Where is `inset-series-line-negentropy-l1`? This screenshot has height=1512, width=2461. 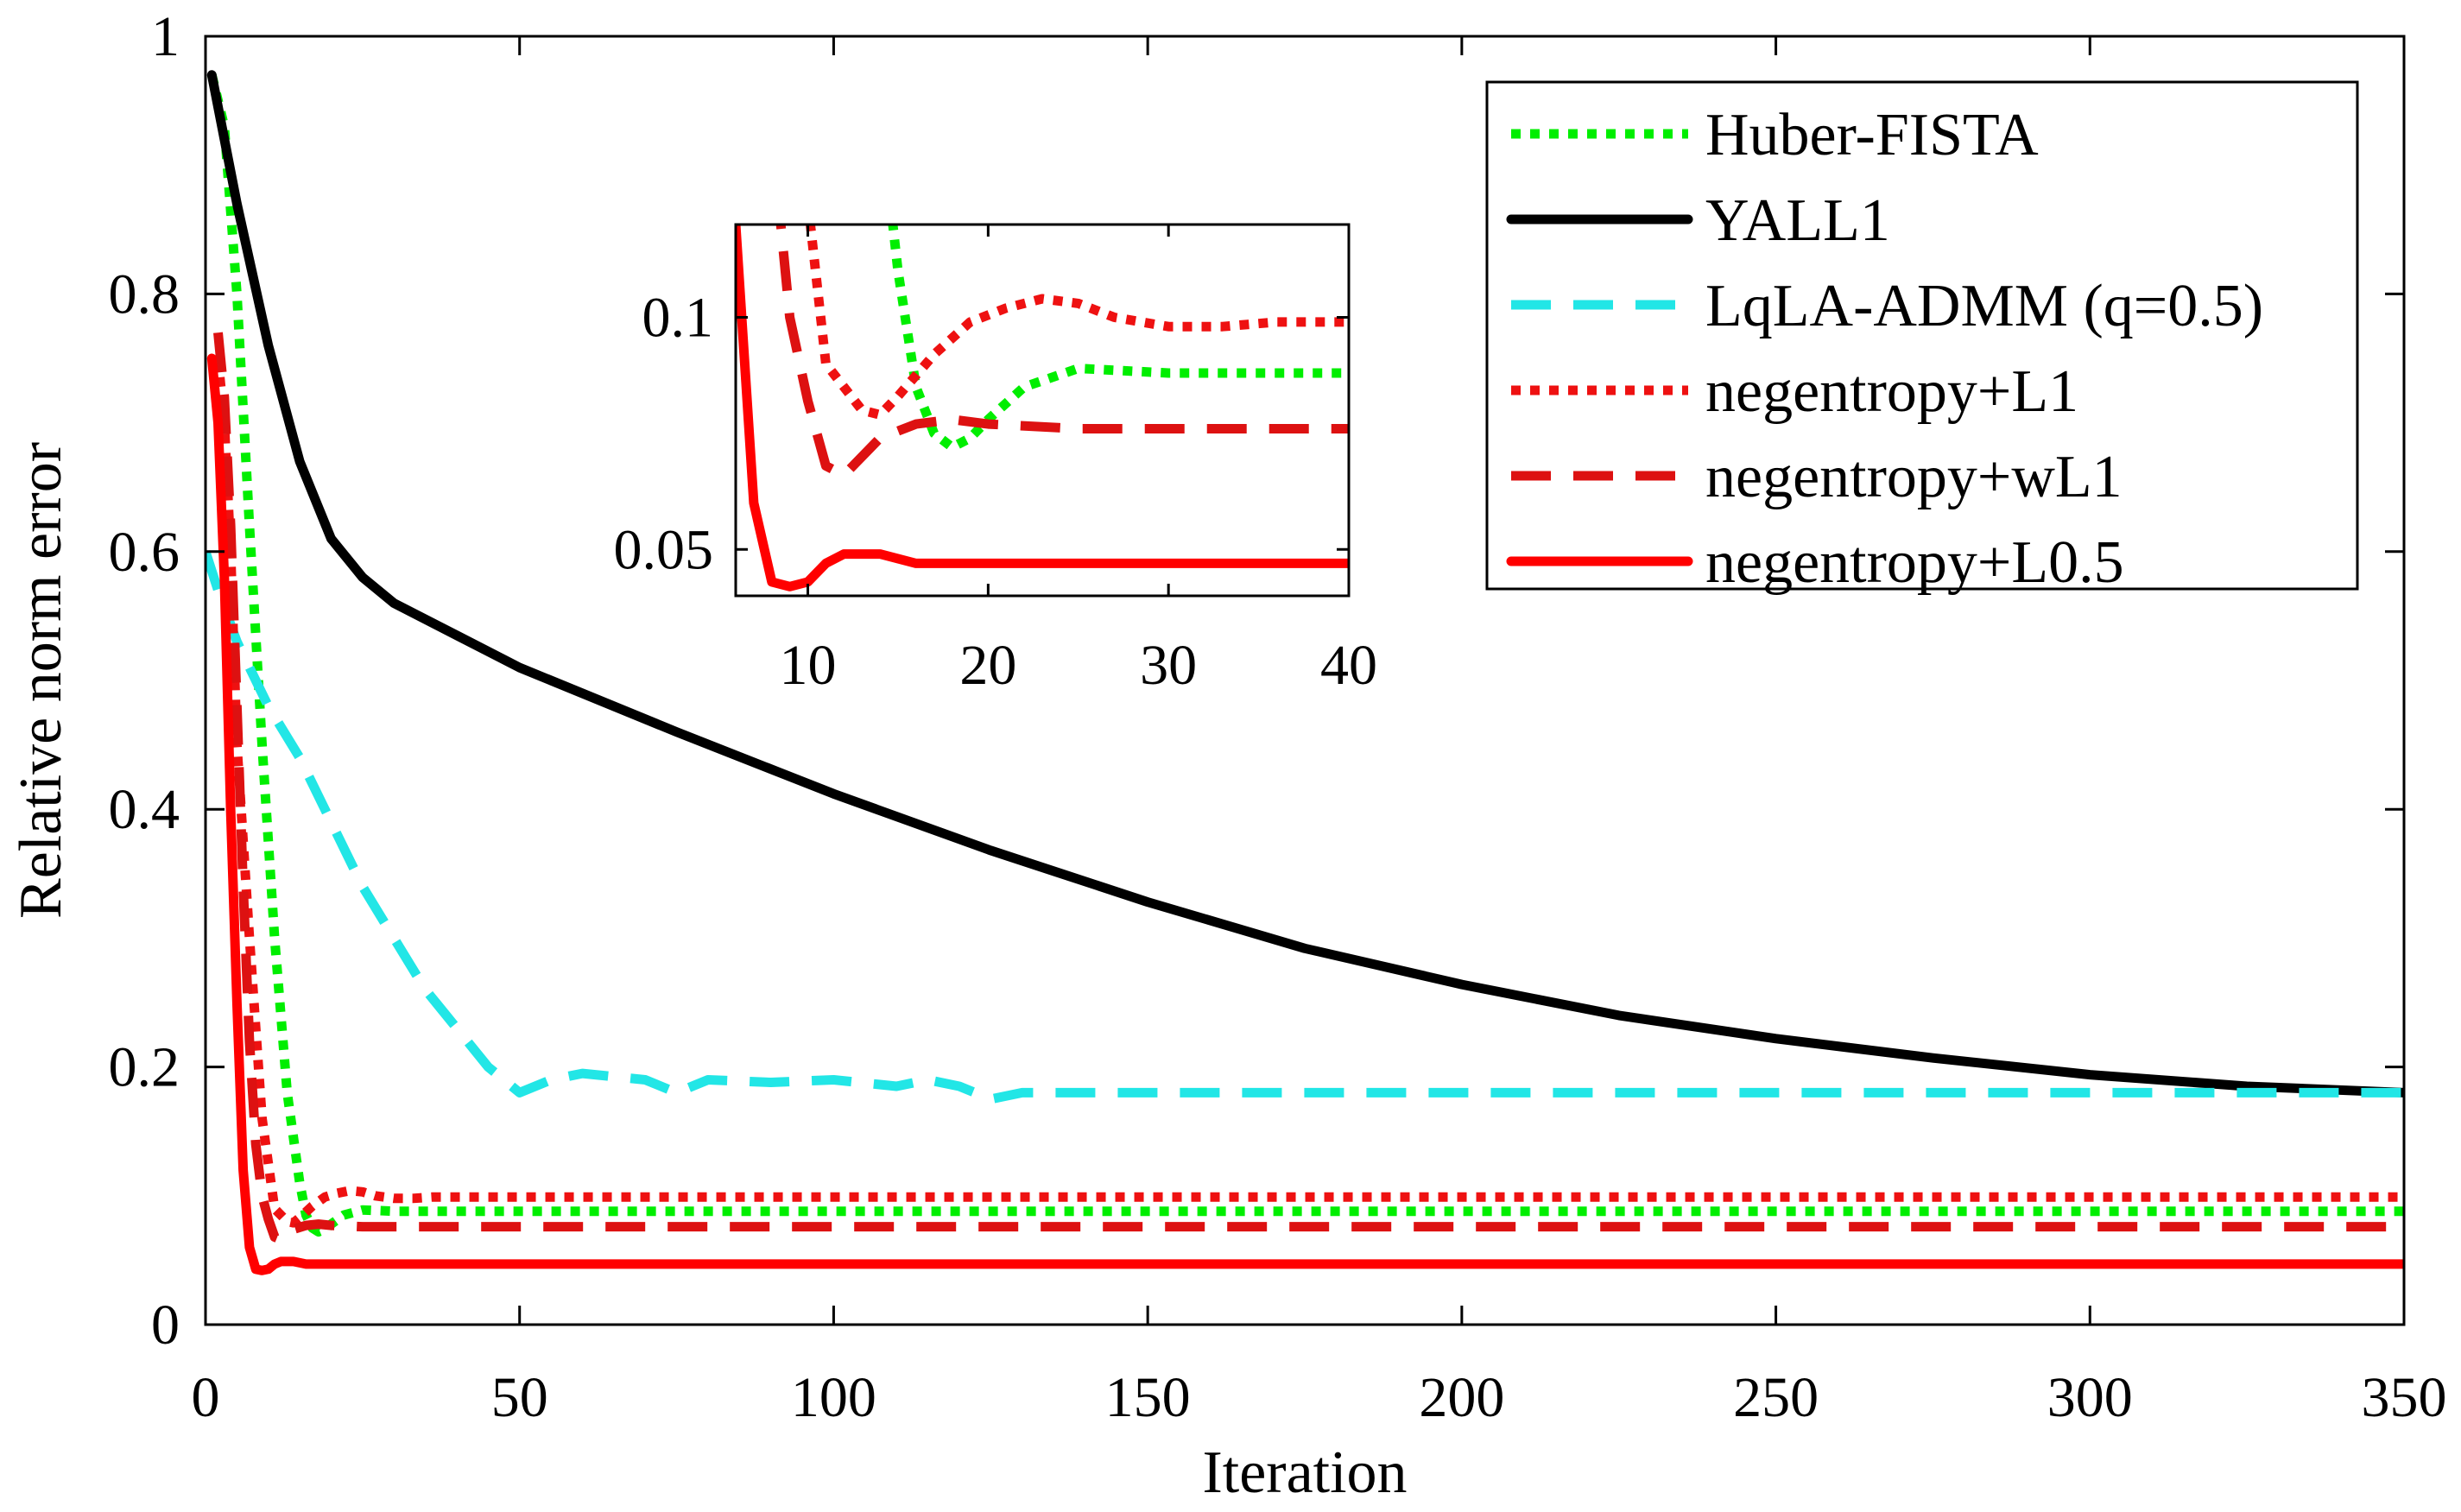
inset-series-line-negentropy-l1 is located at coordinates (1077, 322).